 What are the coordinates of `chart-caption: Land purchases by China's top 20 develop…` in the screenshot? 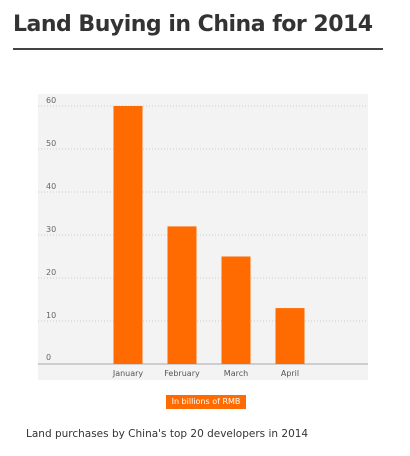 It's located at (167, 434).